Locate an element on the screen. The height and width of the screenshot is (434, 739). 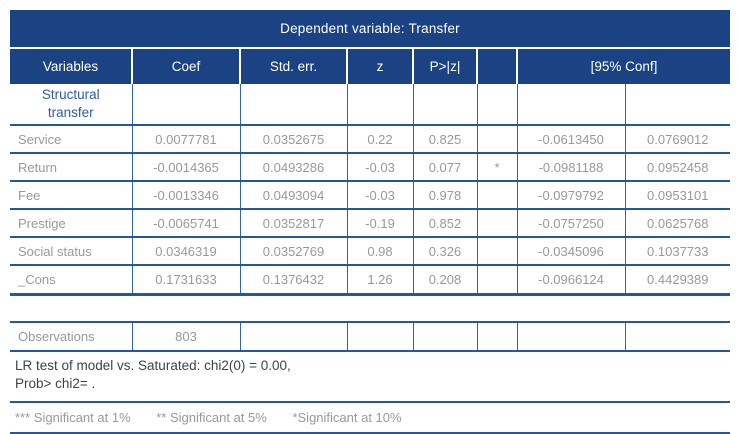
col-header-z: z is located at coordinates (379, 66).